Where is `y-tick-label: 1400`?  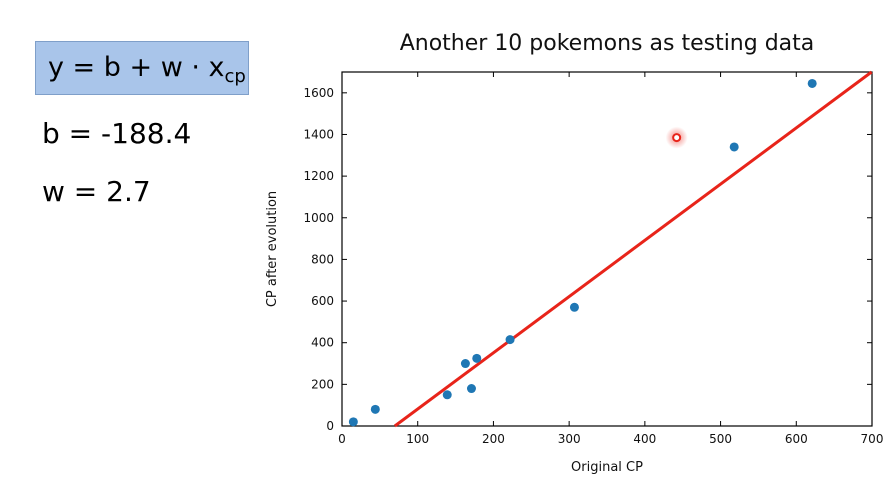 y-tick-label: 1400 is located at coordinates (318, 134).